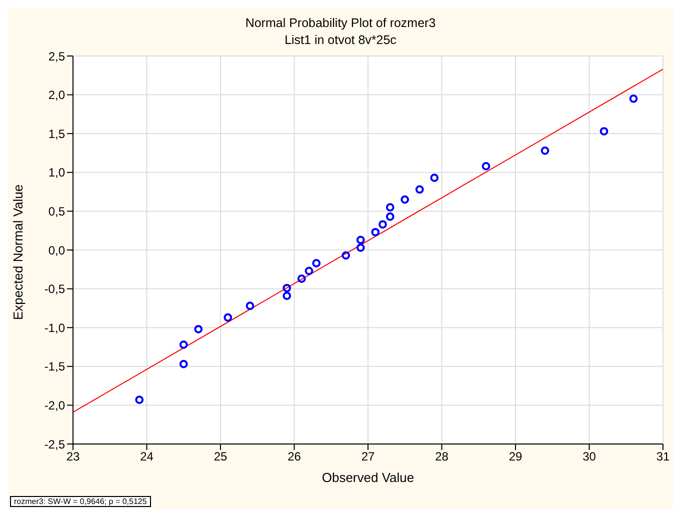 The width and height of the screenshot is (681, 517). I want to click on x-tick-label: 27, so click(368, 457).